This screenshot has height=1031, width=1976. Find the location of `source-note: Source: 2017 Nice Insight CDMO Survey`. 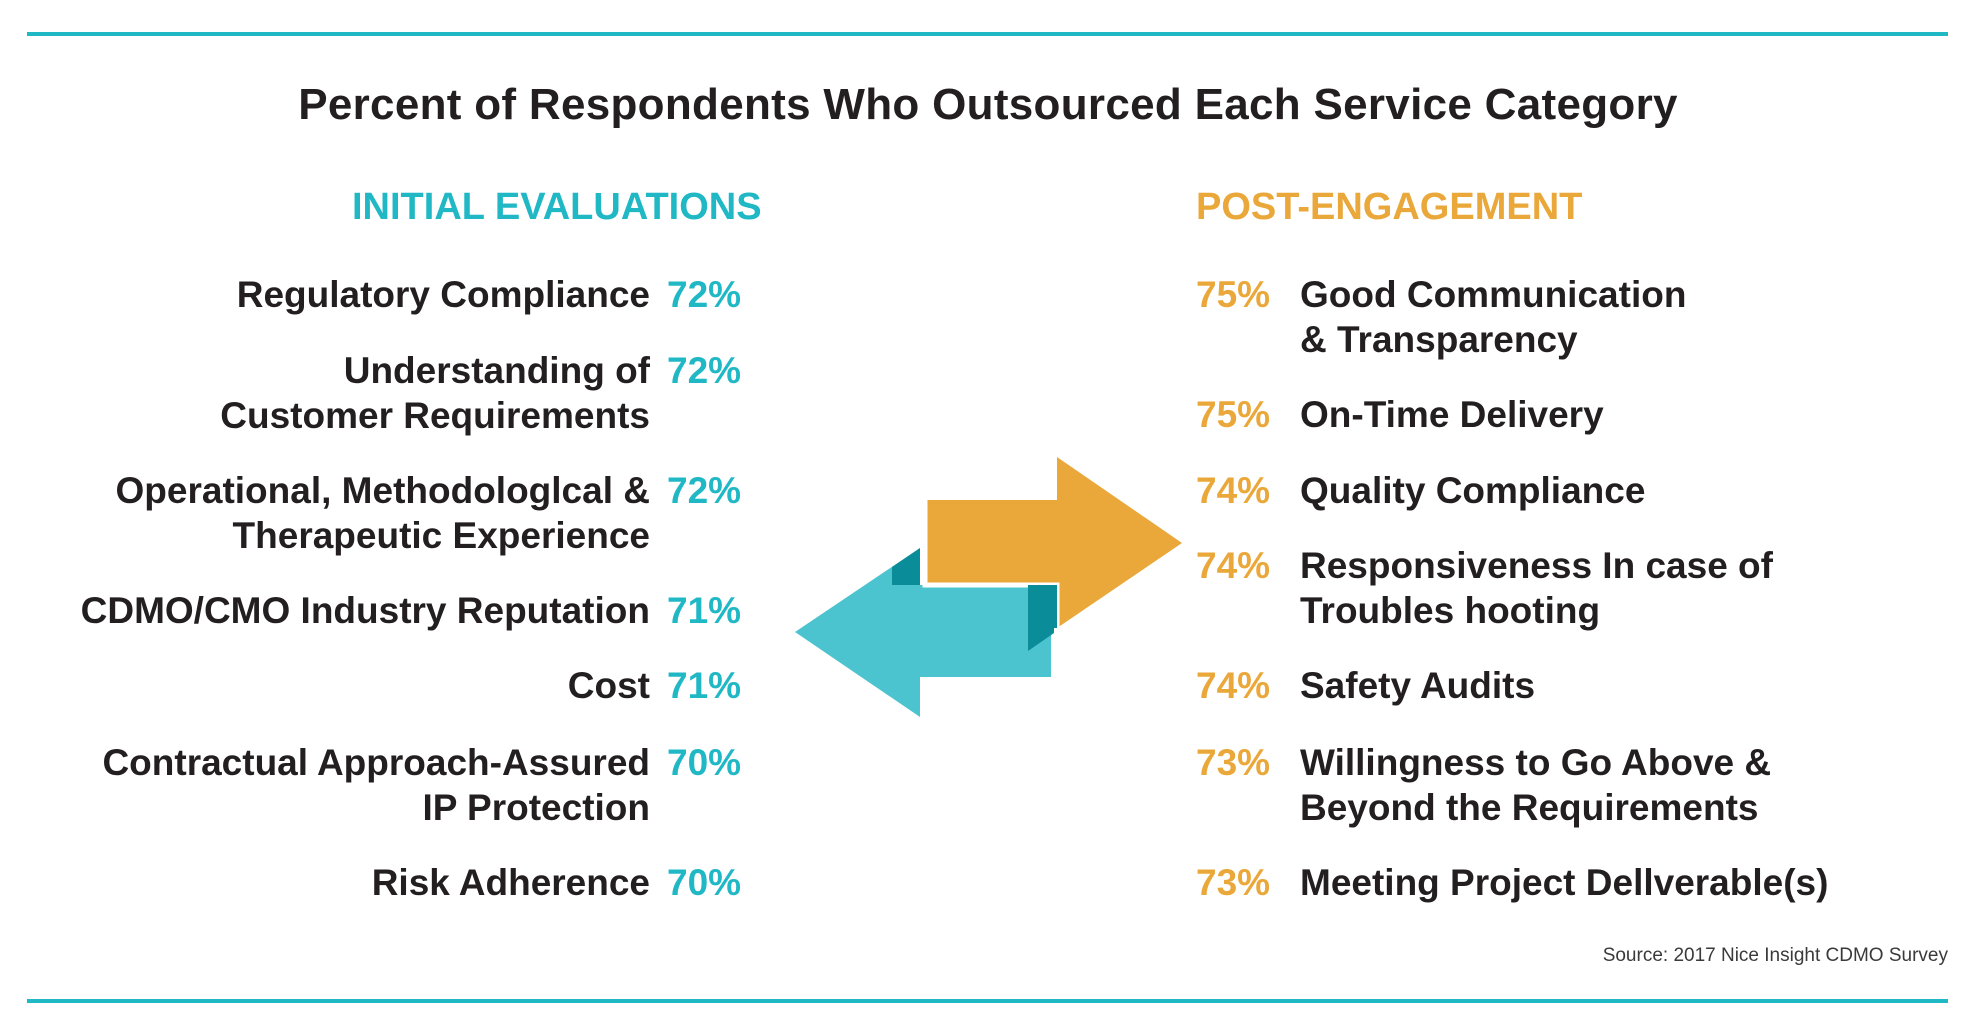

source-note: Source: 2017 Nice Insight CDMO Survey is located at coordinates (1775, 955).